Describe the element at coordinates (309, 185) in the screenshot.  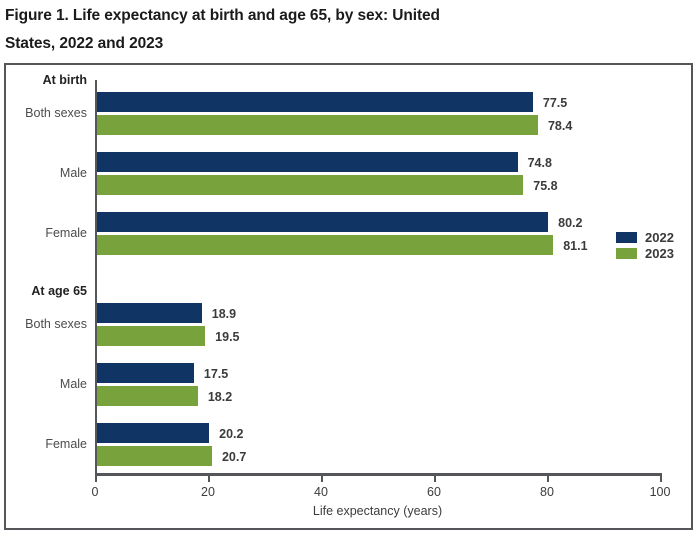
I see `bar-2023-at-birth-male` at that location.